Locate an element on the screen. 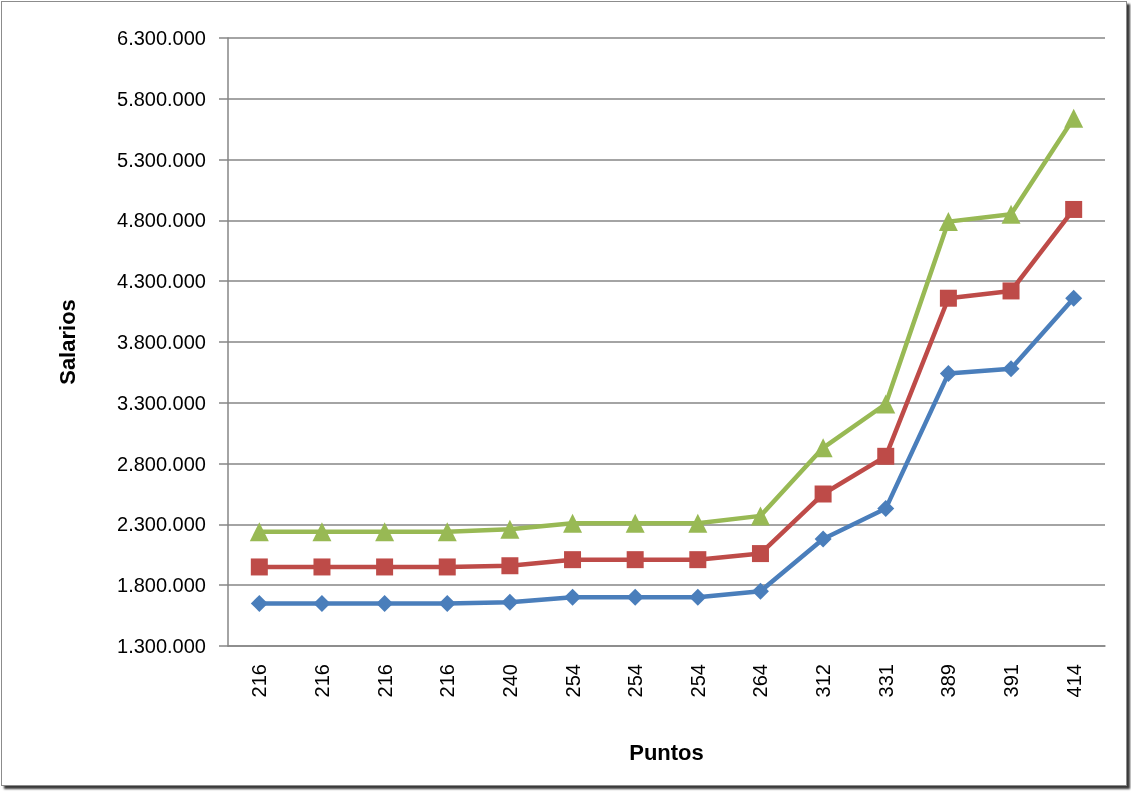 The height and width of the screenshot is (792, 1131). x-tick-label: 389 is located at coordinates (948, 681).